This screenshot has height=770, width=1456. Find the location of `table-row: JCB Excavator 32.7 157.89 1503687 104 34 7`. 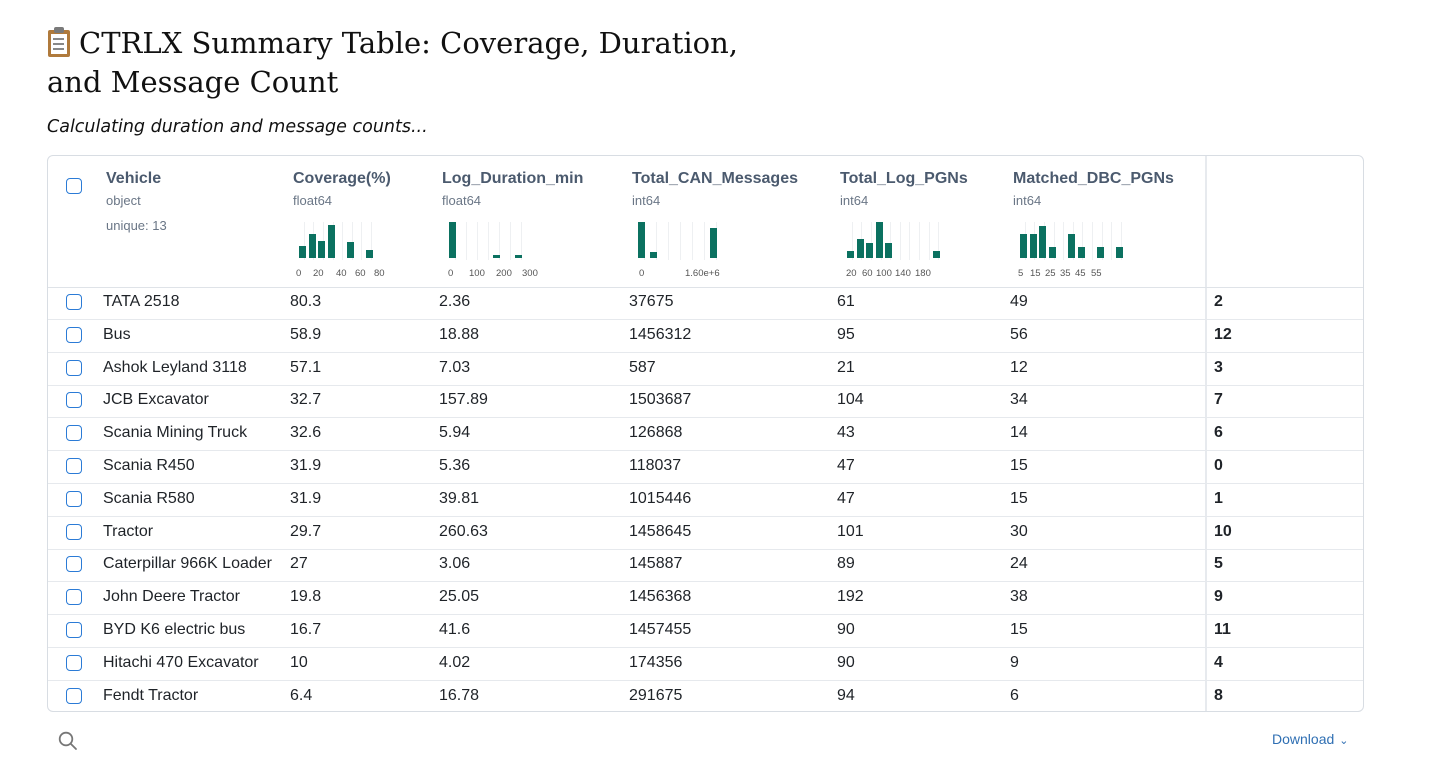

table-row: JCB Excavator 32.7 157.89 1503687 104 34 7 is located at coordinates (705, 402).